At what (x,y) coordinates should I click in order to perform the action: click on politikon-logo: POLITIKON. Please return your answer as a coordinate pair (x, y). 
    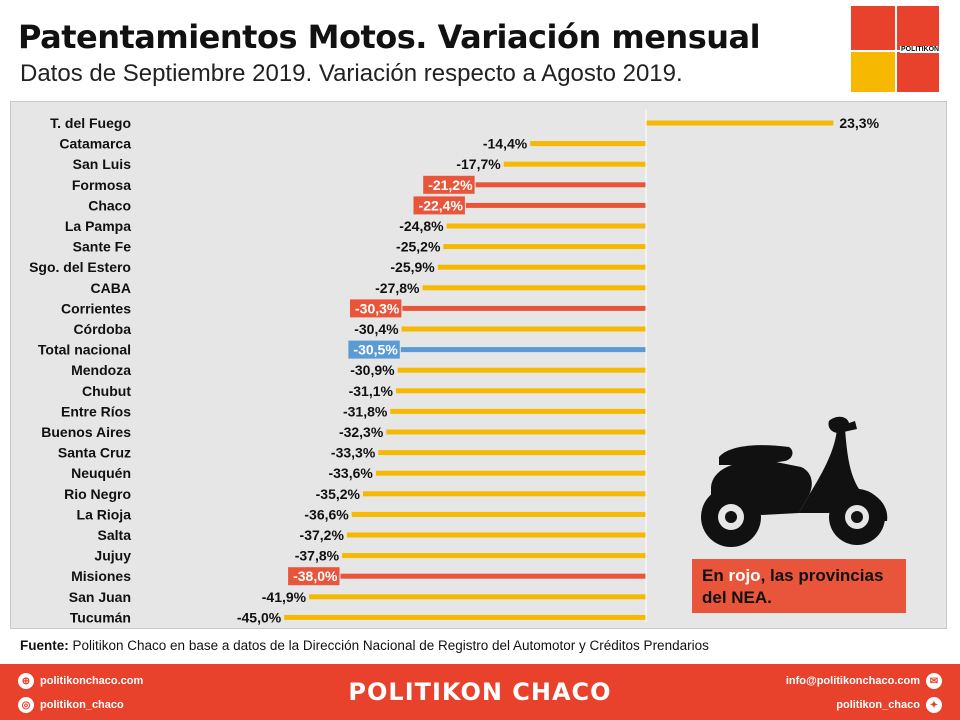
    Looking at the image, I should click on (899, 49).